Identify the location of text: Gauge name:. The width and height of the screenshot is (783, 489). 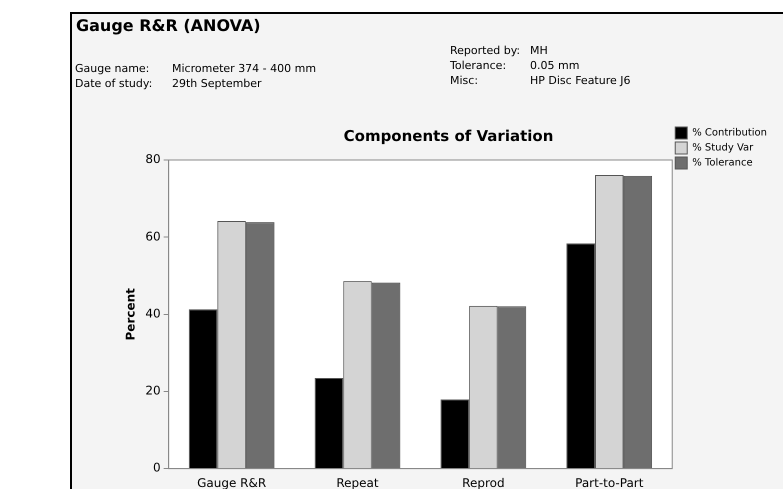
(112, 68).